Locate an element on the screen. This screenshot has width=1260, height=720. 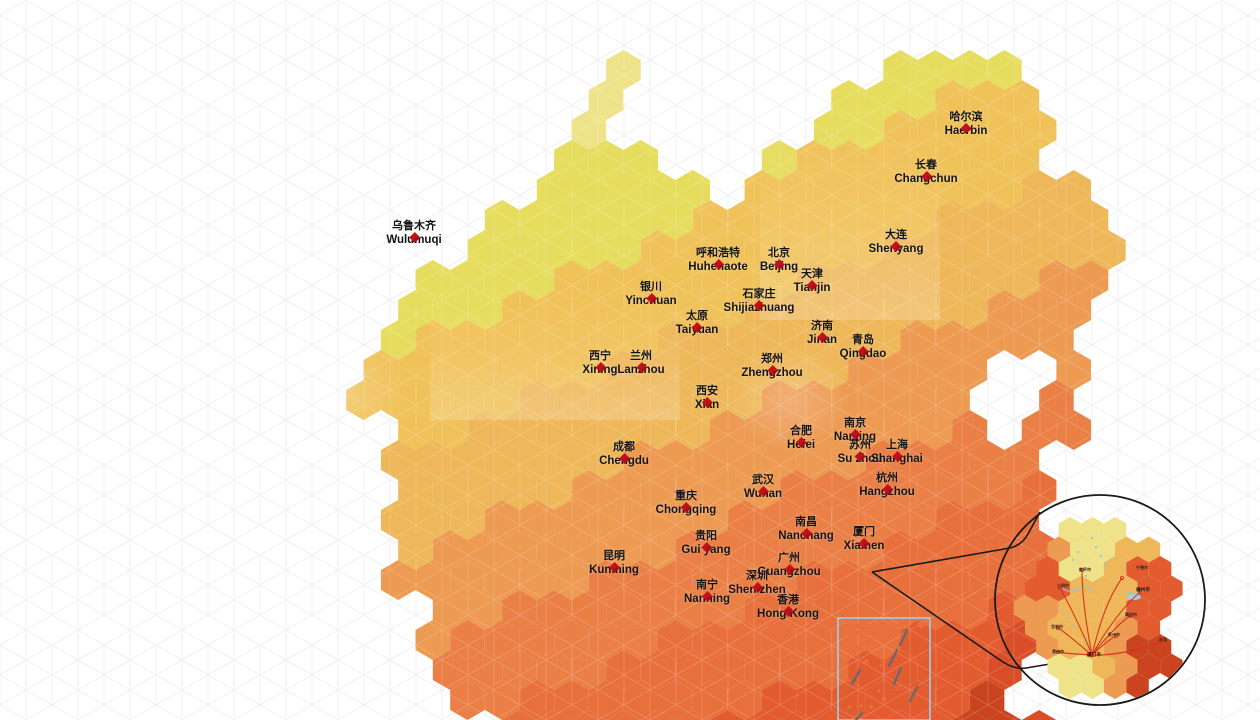
flow-lines is located at coordinates (1109, 612).